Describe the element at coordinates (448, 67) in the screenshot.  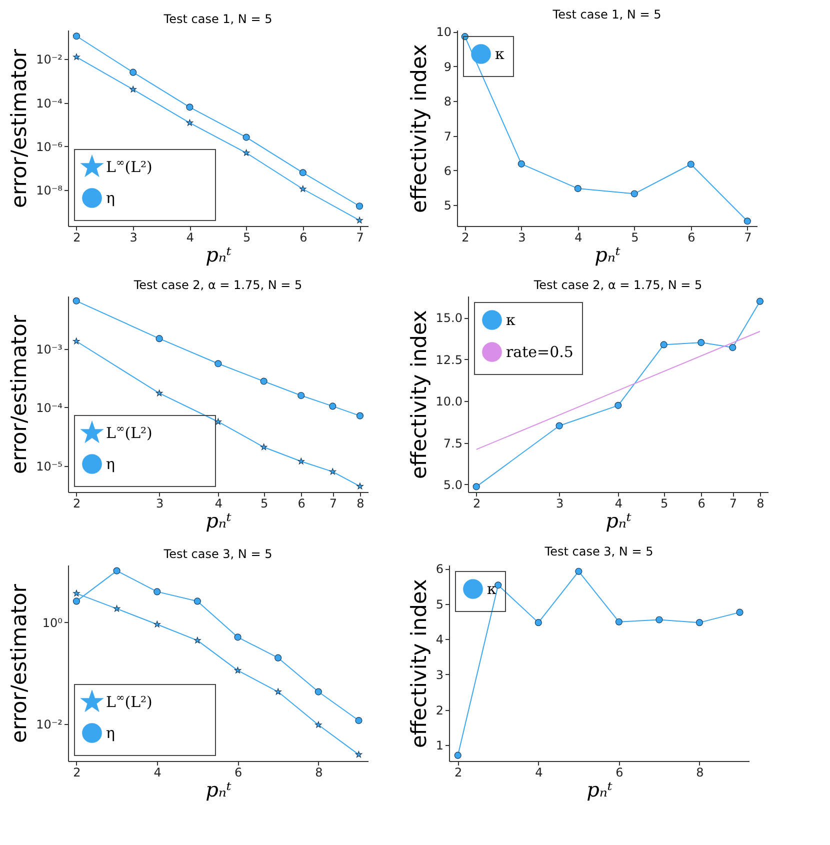
I see `y-tick-label: 9` at that location.